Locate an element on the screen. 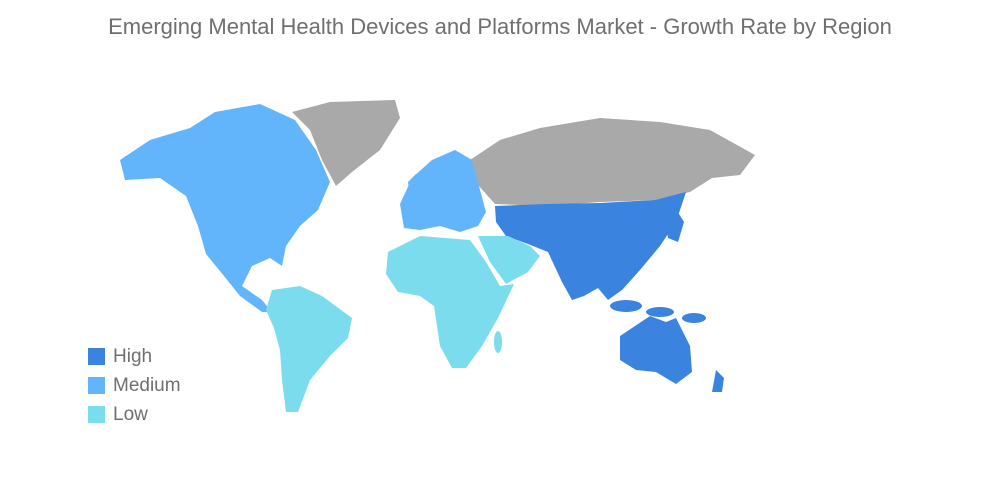 This screenshot has height=504, width=1000. region-low is located at coordinates (403, 324).